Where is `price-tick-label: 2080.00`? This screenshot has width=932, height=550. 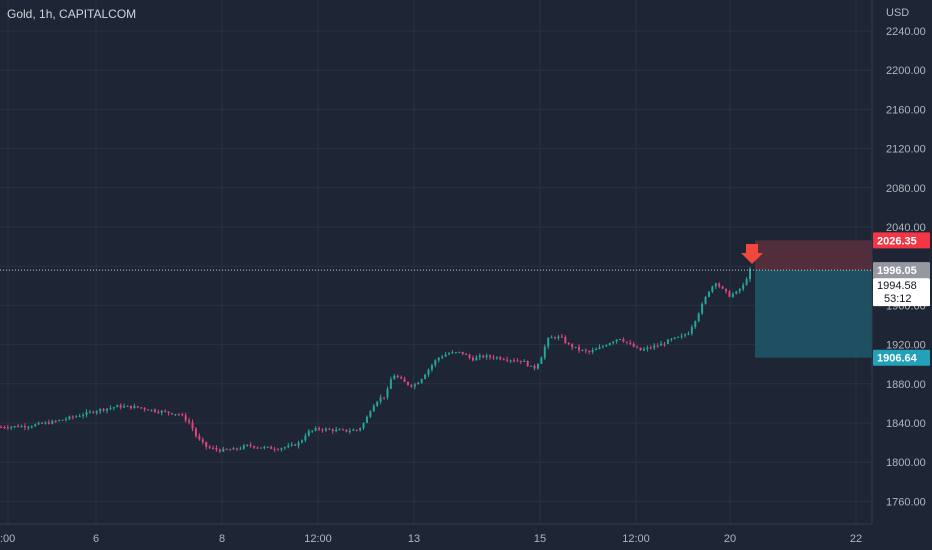 price-tick-label: 2080.00 is located at coordinates (906, 189).